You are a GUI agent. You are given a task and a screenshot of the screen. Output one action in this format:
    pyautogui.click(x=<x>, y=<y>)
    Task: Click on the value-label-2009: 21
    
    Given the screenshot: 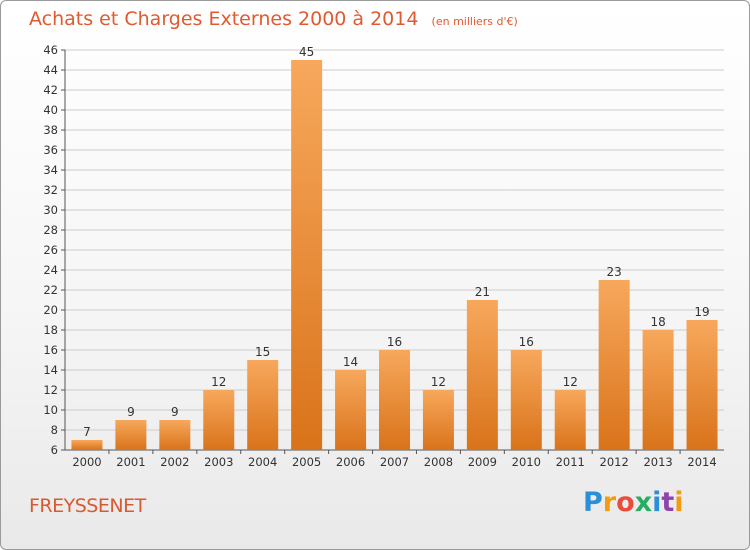 What is the action you would take?
    pyautogui.click(x=482, y=292)
    